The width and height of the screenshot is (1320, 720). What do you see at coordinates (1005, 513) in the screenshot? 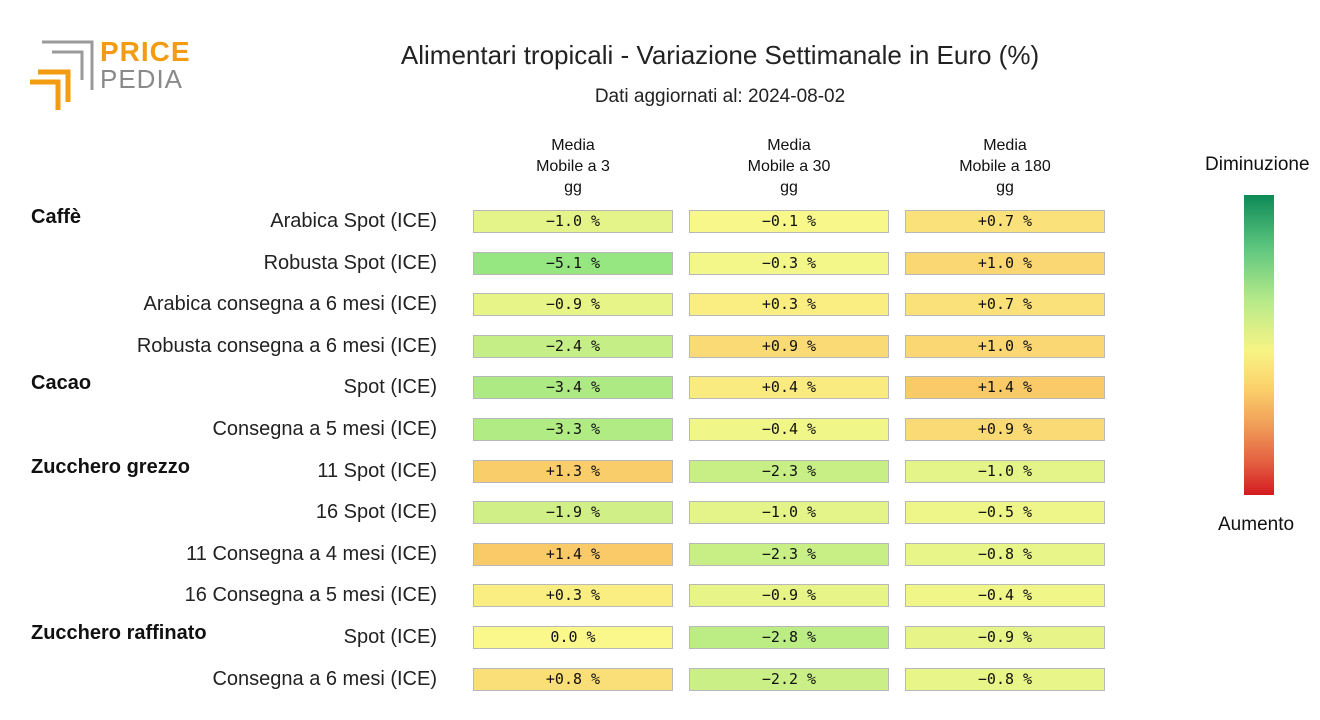
I see `heatmap-cell: −0.5 %` at bounding box center [1005, 513].